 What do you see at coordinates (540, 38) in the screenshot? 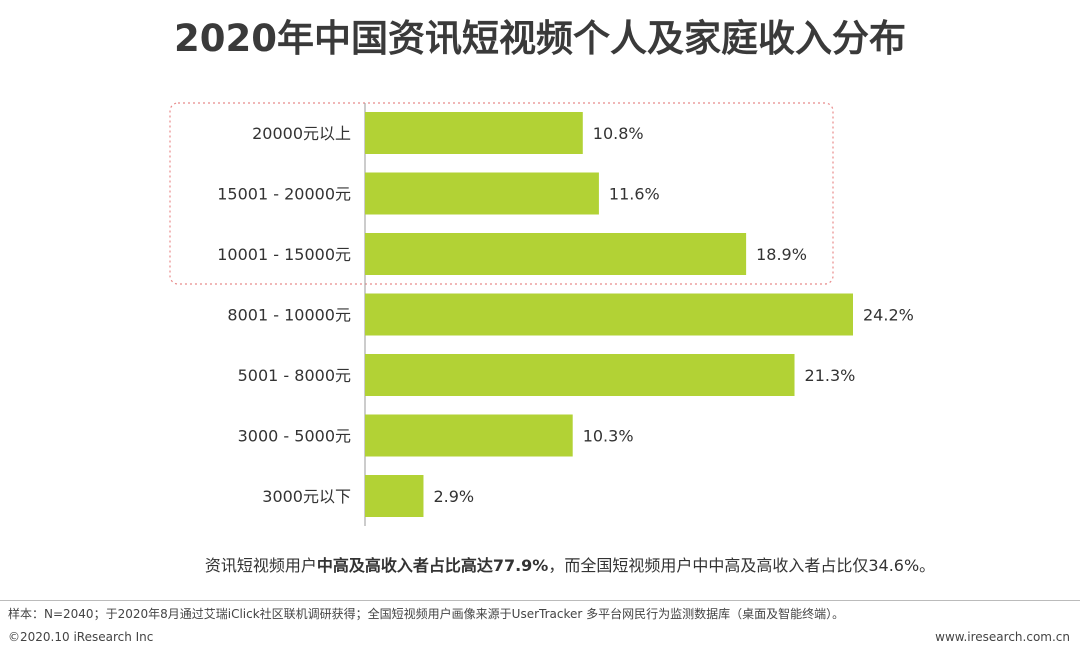
I see `chart-title: 2020年中国资讯短视频个人及家庭收入分布` at bounding box center [540, 38].